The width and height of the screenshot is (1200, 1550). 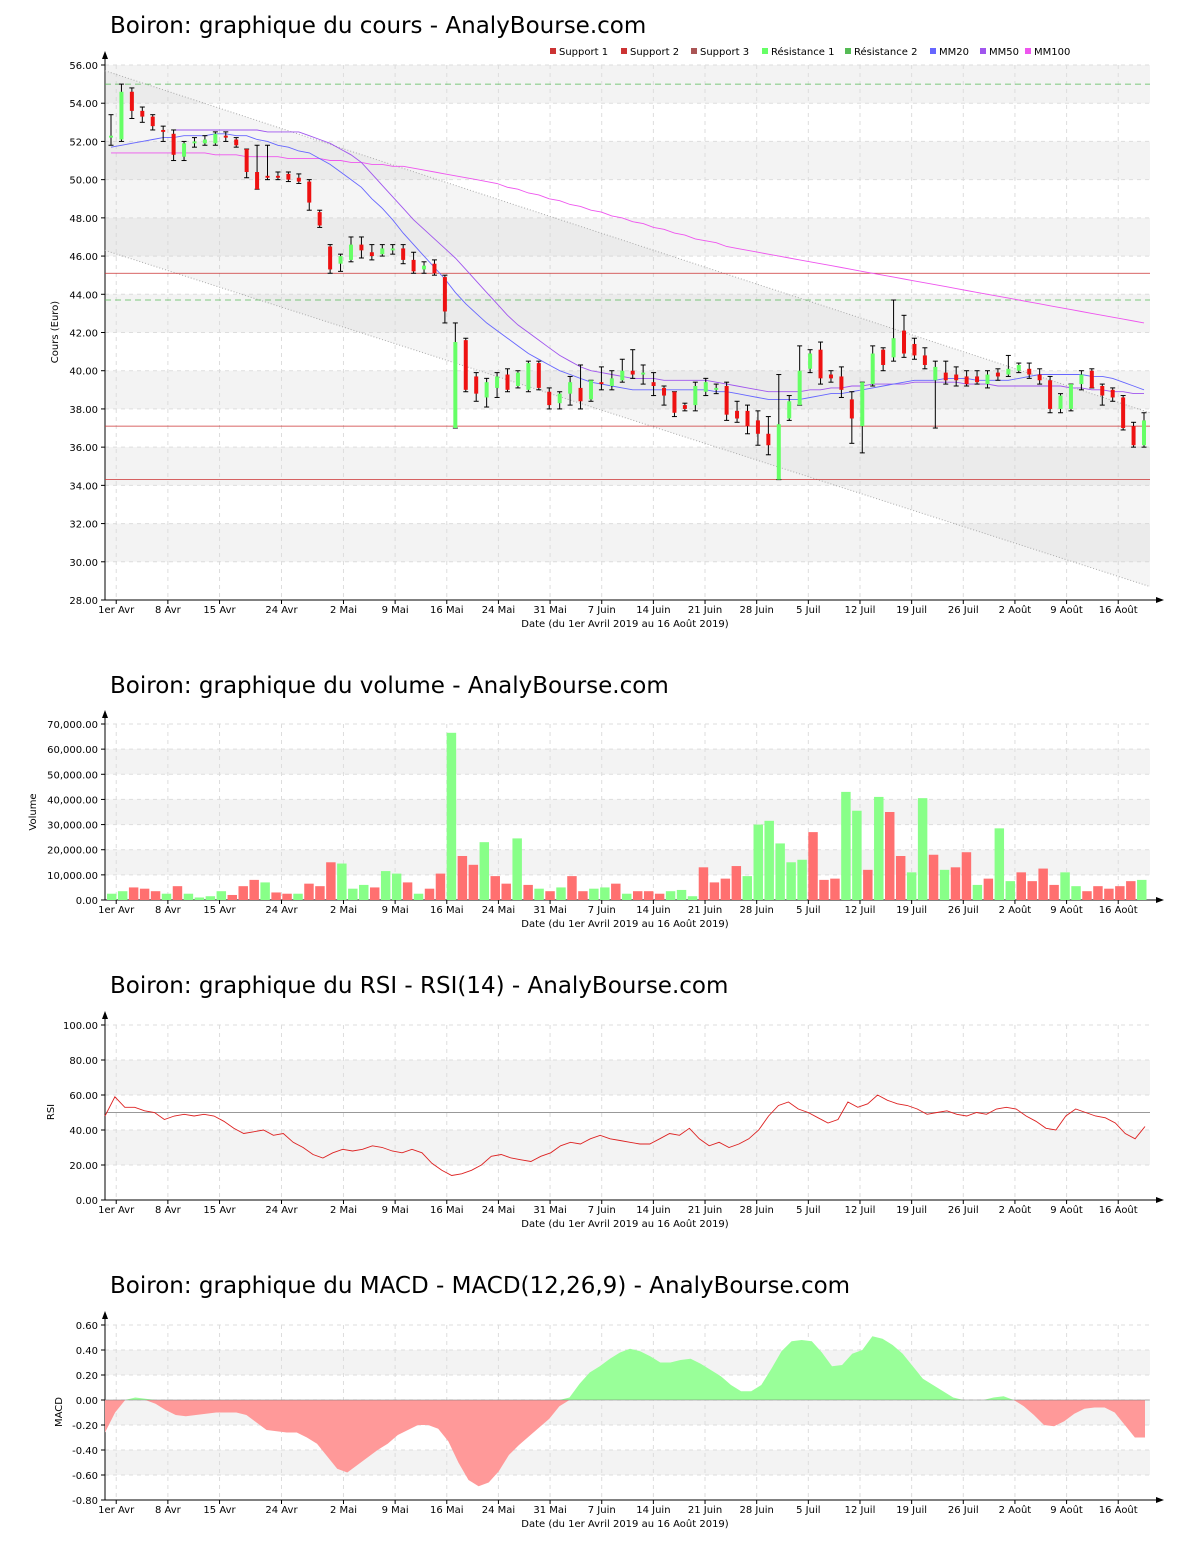 I want to click on rsi-ytick-label: 20.00, so click(x=83, y=1166).